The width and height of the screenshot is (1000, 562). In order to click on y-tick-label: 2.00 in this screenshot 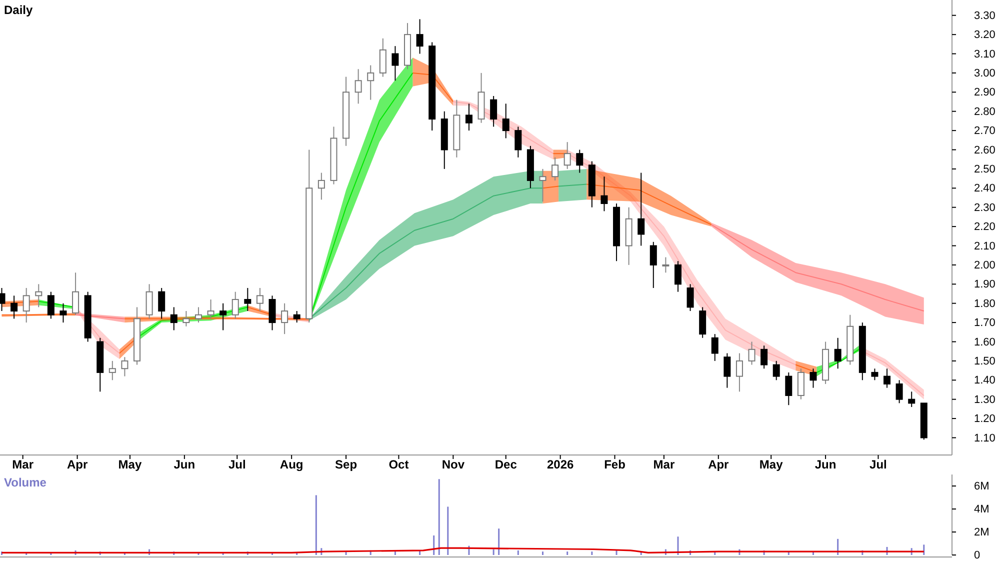, I will do `click(985, 265)`.